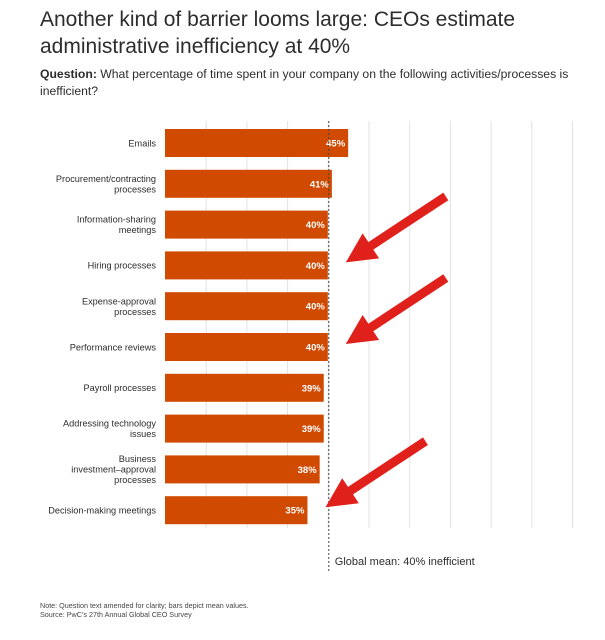  Describe the element at coordinates (109, 429) in the screenshot. I see `category-label: Addressing technology issues` at that location.